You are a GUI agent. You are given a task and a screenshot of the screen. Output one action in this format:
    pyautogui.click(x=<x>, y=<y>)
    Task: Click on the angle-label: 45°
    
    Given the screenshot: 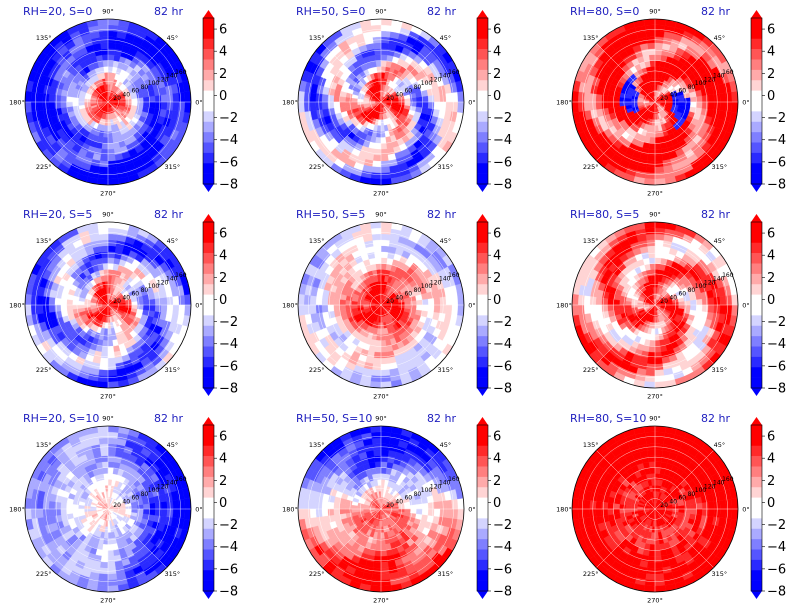 What is the action you would take?
    pyautogui.click(x=720, y=241)
    